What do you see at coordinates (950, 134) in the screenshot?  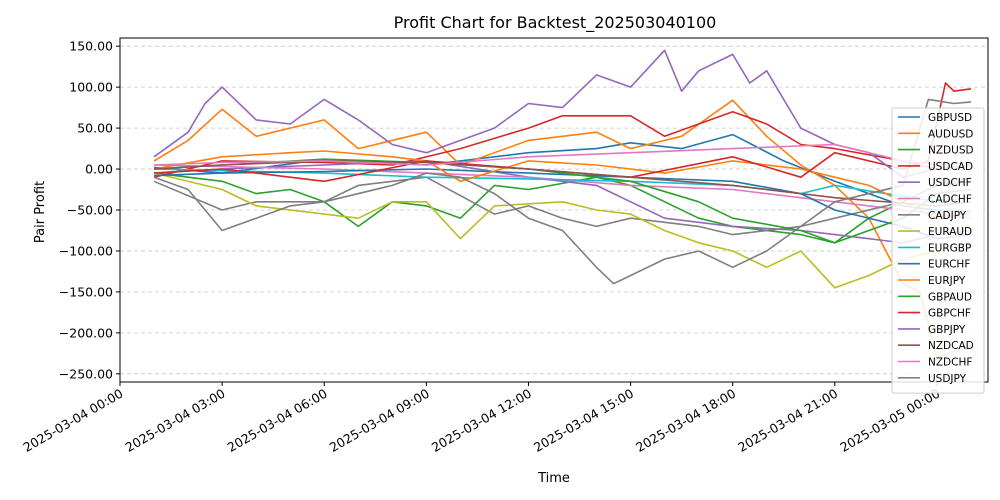 I see `legend-entry: AUDUSD` at bounding box center [950, 134].